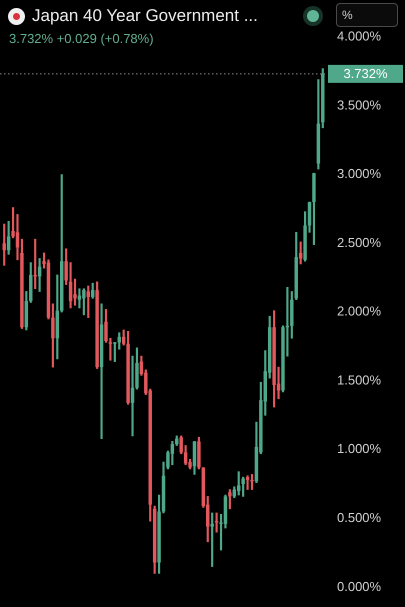 This screenshot has width=405, height=607. What do you see at coordinates (359, 36) in the screenshot?
I see `y-tick-label: 4.000%` at bounding box center [359, 36].